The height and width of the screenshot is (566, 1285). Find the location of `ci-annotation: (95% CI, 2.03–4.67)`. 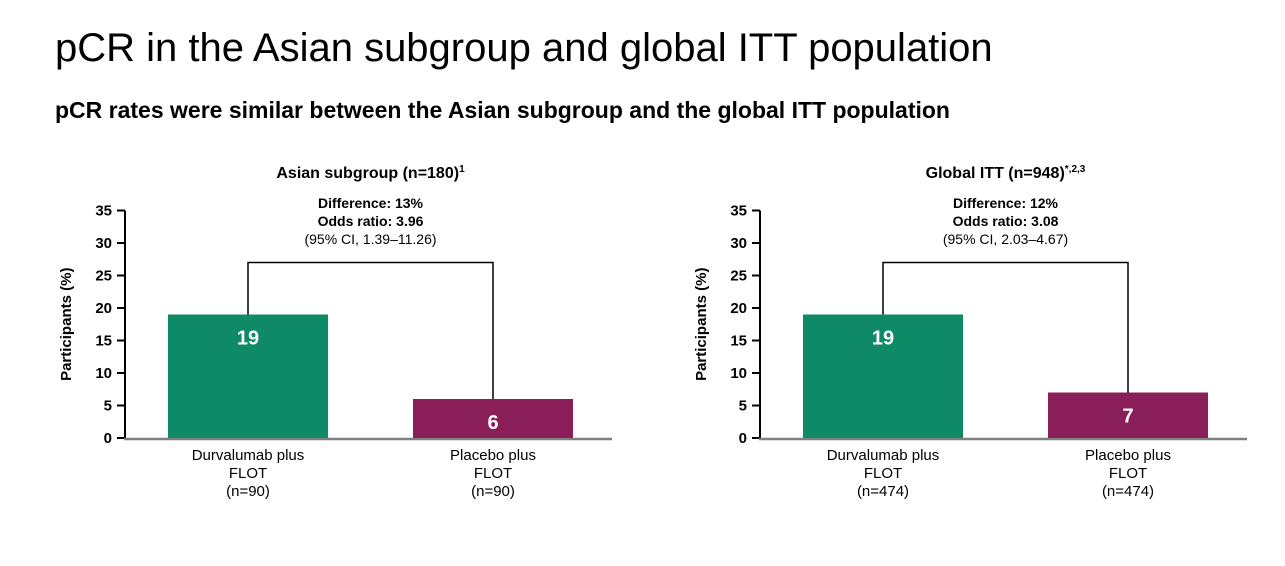

ci-annotation: (95% CI, 2.03–4.67) is located at coordinates (1005, 239).